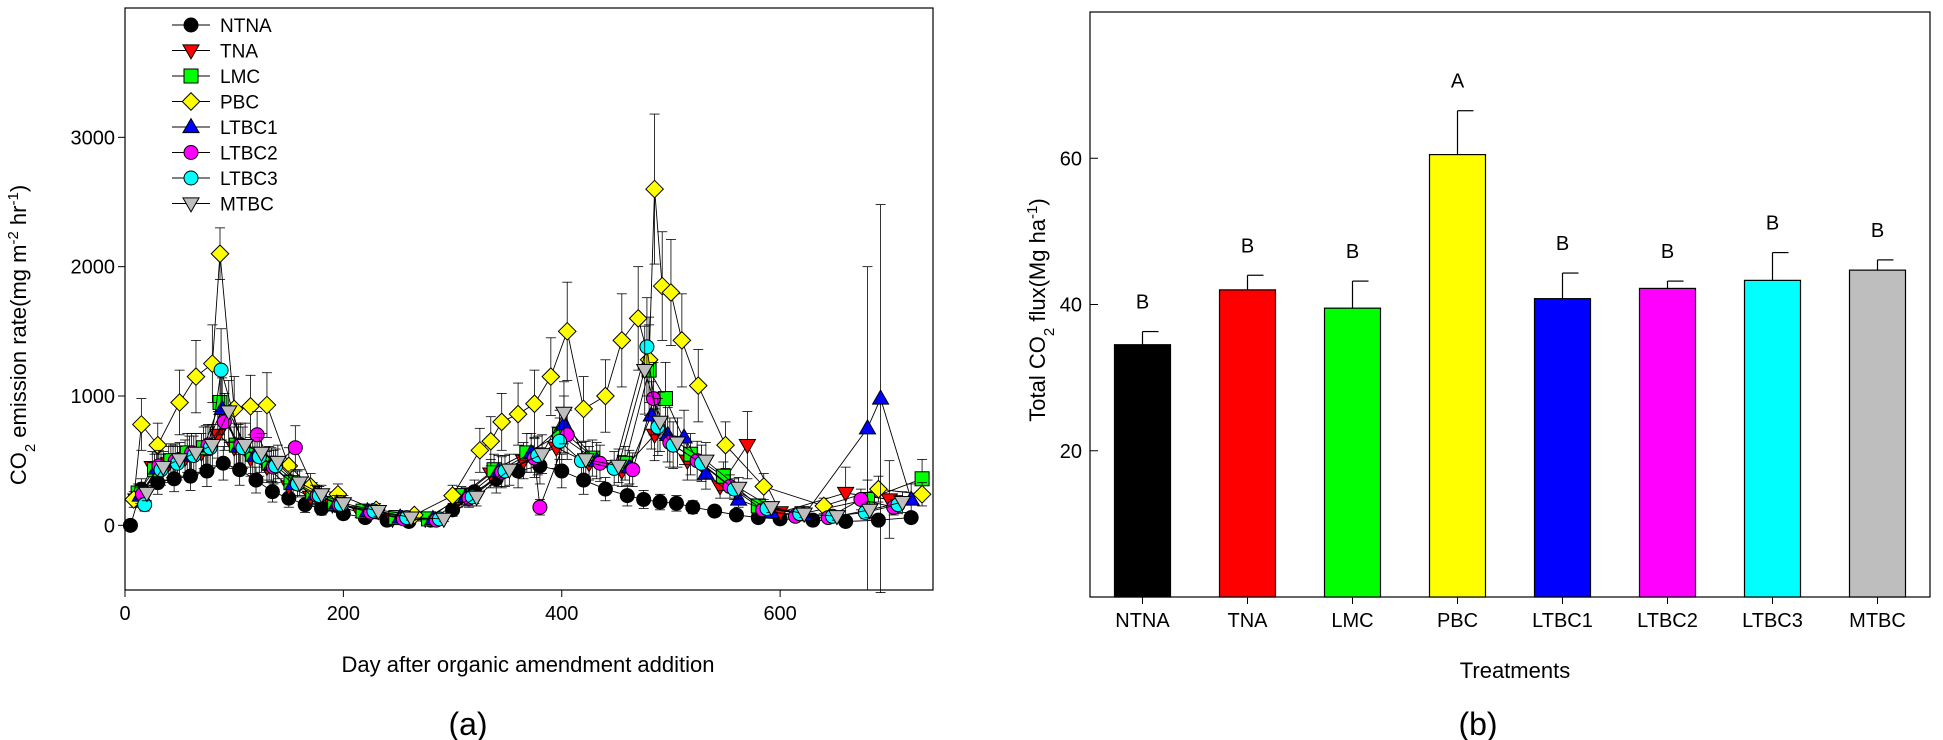 The width and height of the screenshot is (1943, 740). Describe the element at coordinates (1562, 621) in the screenshot. I see `category-label: LTBC1` at that location.